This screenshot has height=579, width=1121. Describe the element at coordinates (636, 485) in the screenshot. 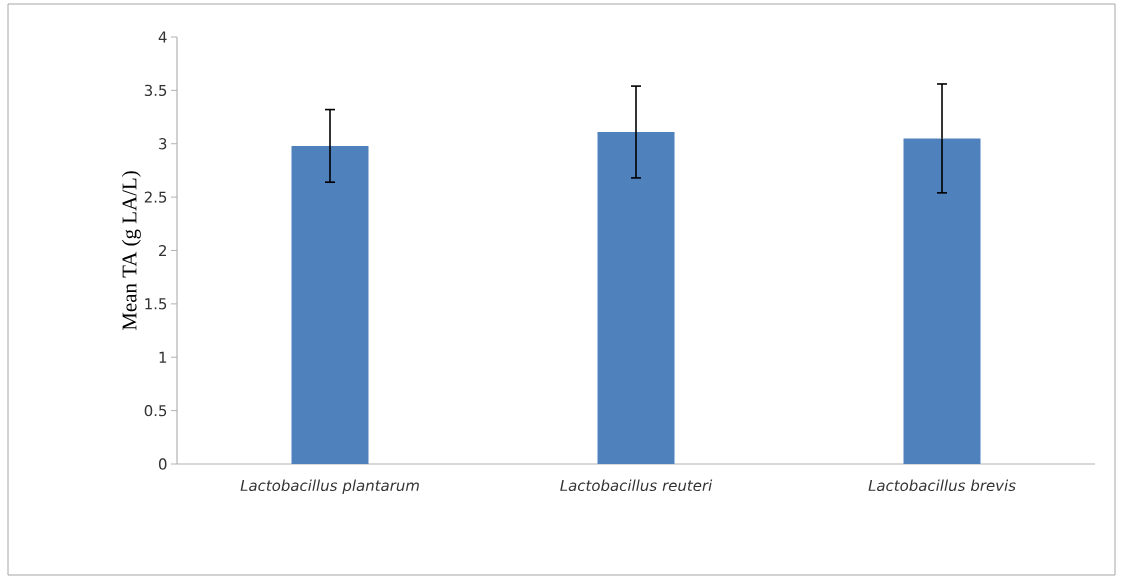

I see `x-tick-label: Lactobacillus reuteri` at that location.